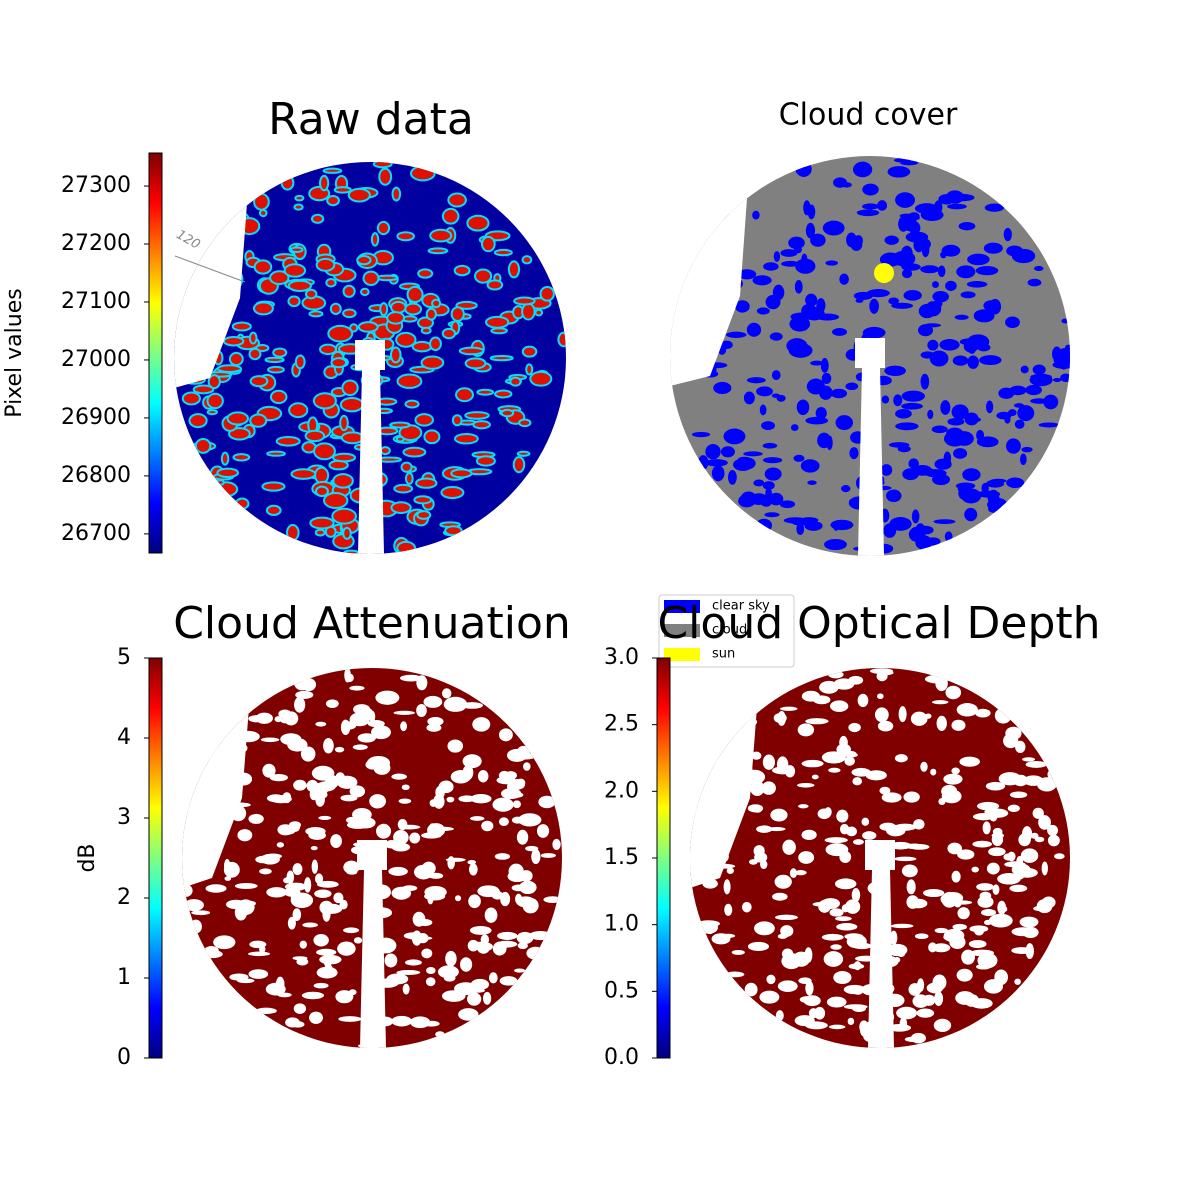 Image resolution: width=1200 pixels, height=1200 pixels. What do you see at coordinates (14, 352) in the screenshot?
I see `colorbar-label: Pixel values` at bounding box center [14, 352].